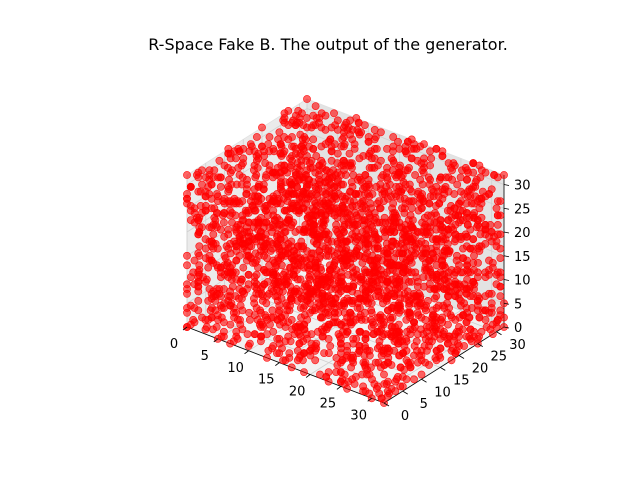 The image size is (640, 480). I want to click on x-tick-label: 15, so click(266, 380).